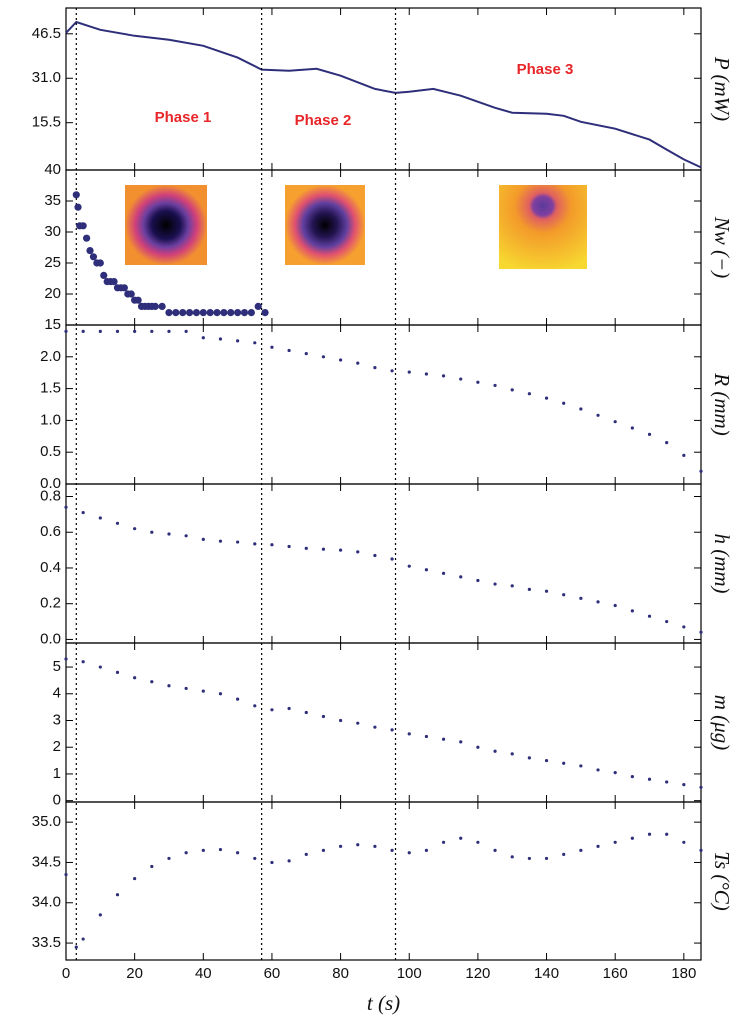  Describe the element at coordinates (50, 603) in the screenshot. I see `y-tick-label: 0.2` at that location.